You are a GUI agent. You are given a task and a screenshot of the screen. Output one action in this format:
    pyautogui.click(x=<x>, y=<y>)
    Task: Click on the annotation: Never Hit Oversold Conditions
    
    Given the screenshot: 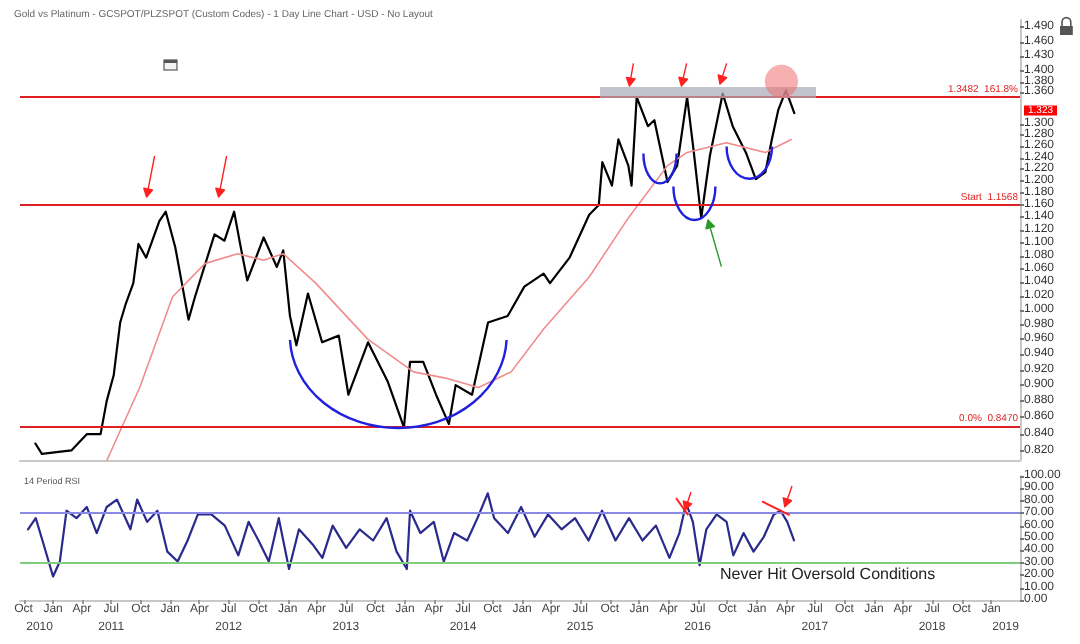 What is the action you would take?
    pyautogui.click(x=828, y=574)
    